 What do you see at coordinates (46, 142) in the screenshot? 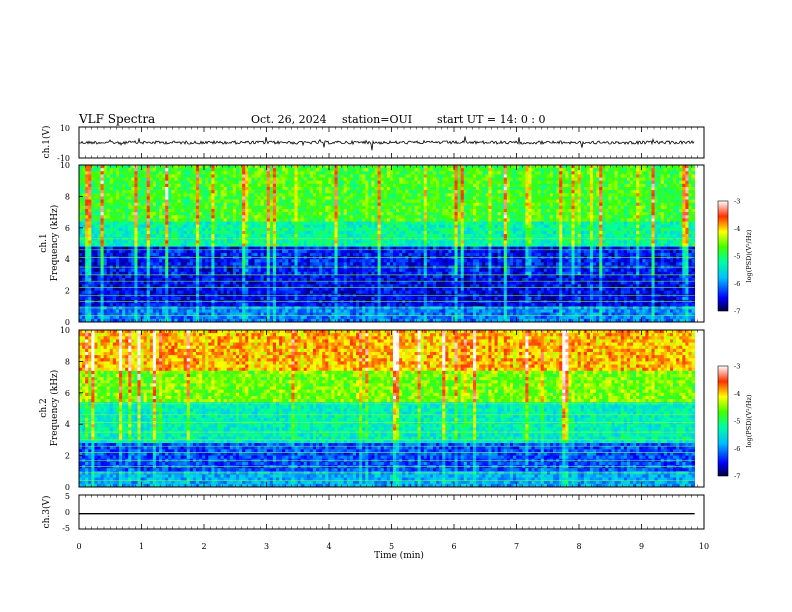
I see `ch1-ylabel: ch.1(V)` at bounding box center [46, 142].